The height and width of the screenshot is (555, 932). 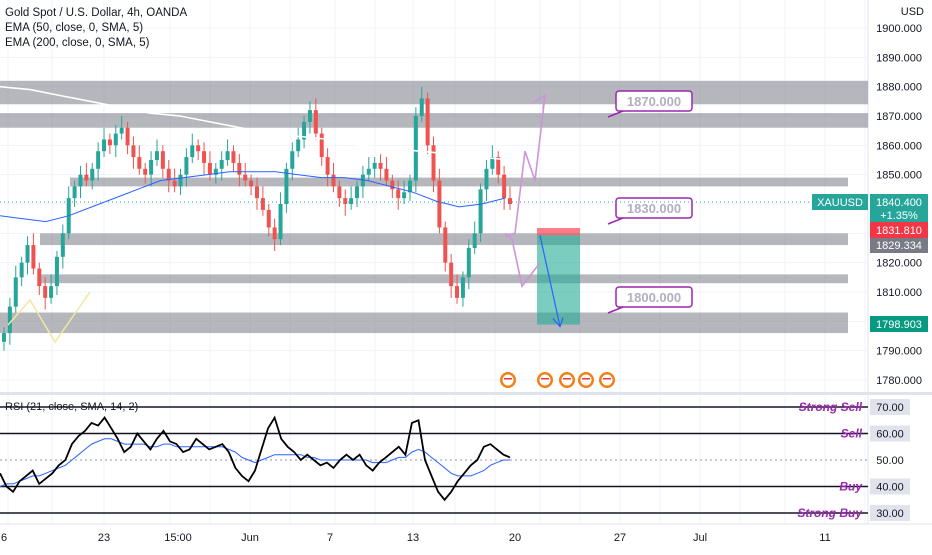 I want to click on rsi-level-label-1: Sell, so click(x=852, y=434).